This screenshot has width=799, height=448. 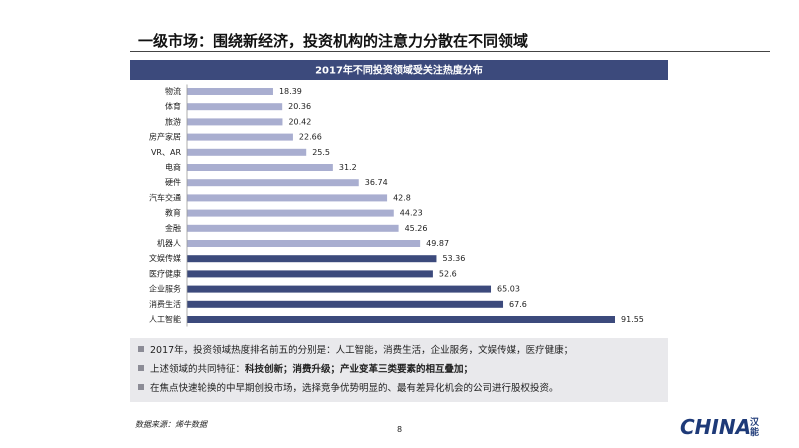 I want to click on category-label: 硬件, so click(x=173, y=182).